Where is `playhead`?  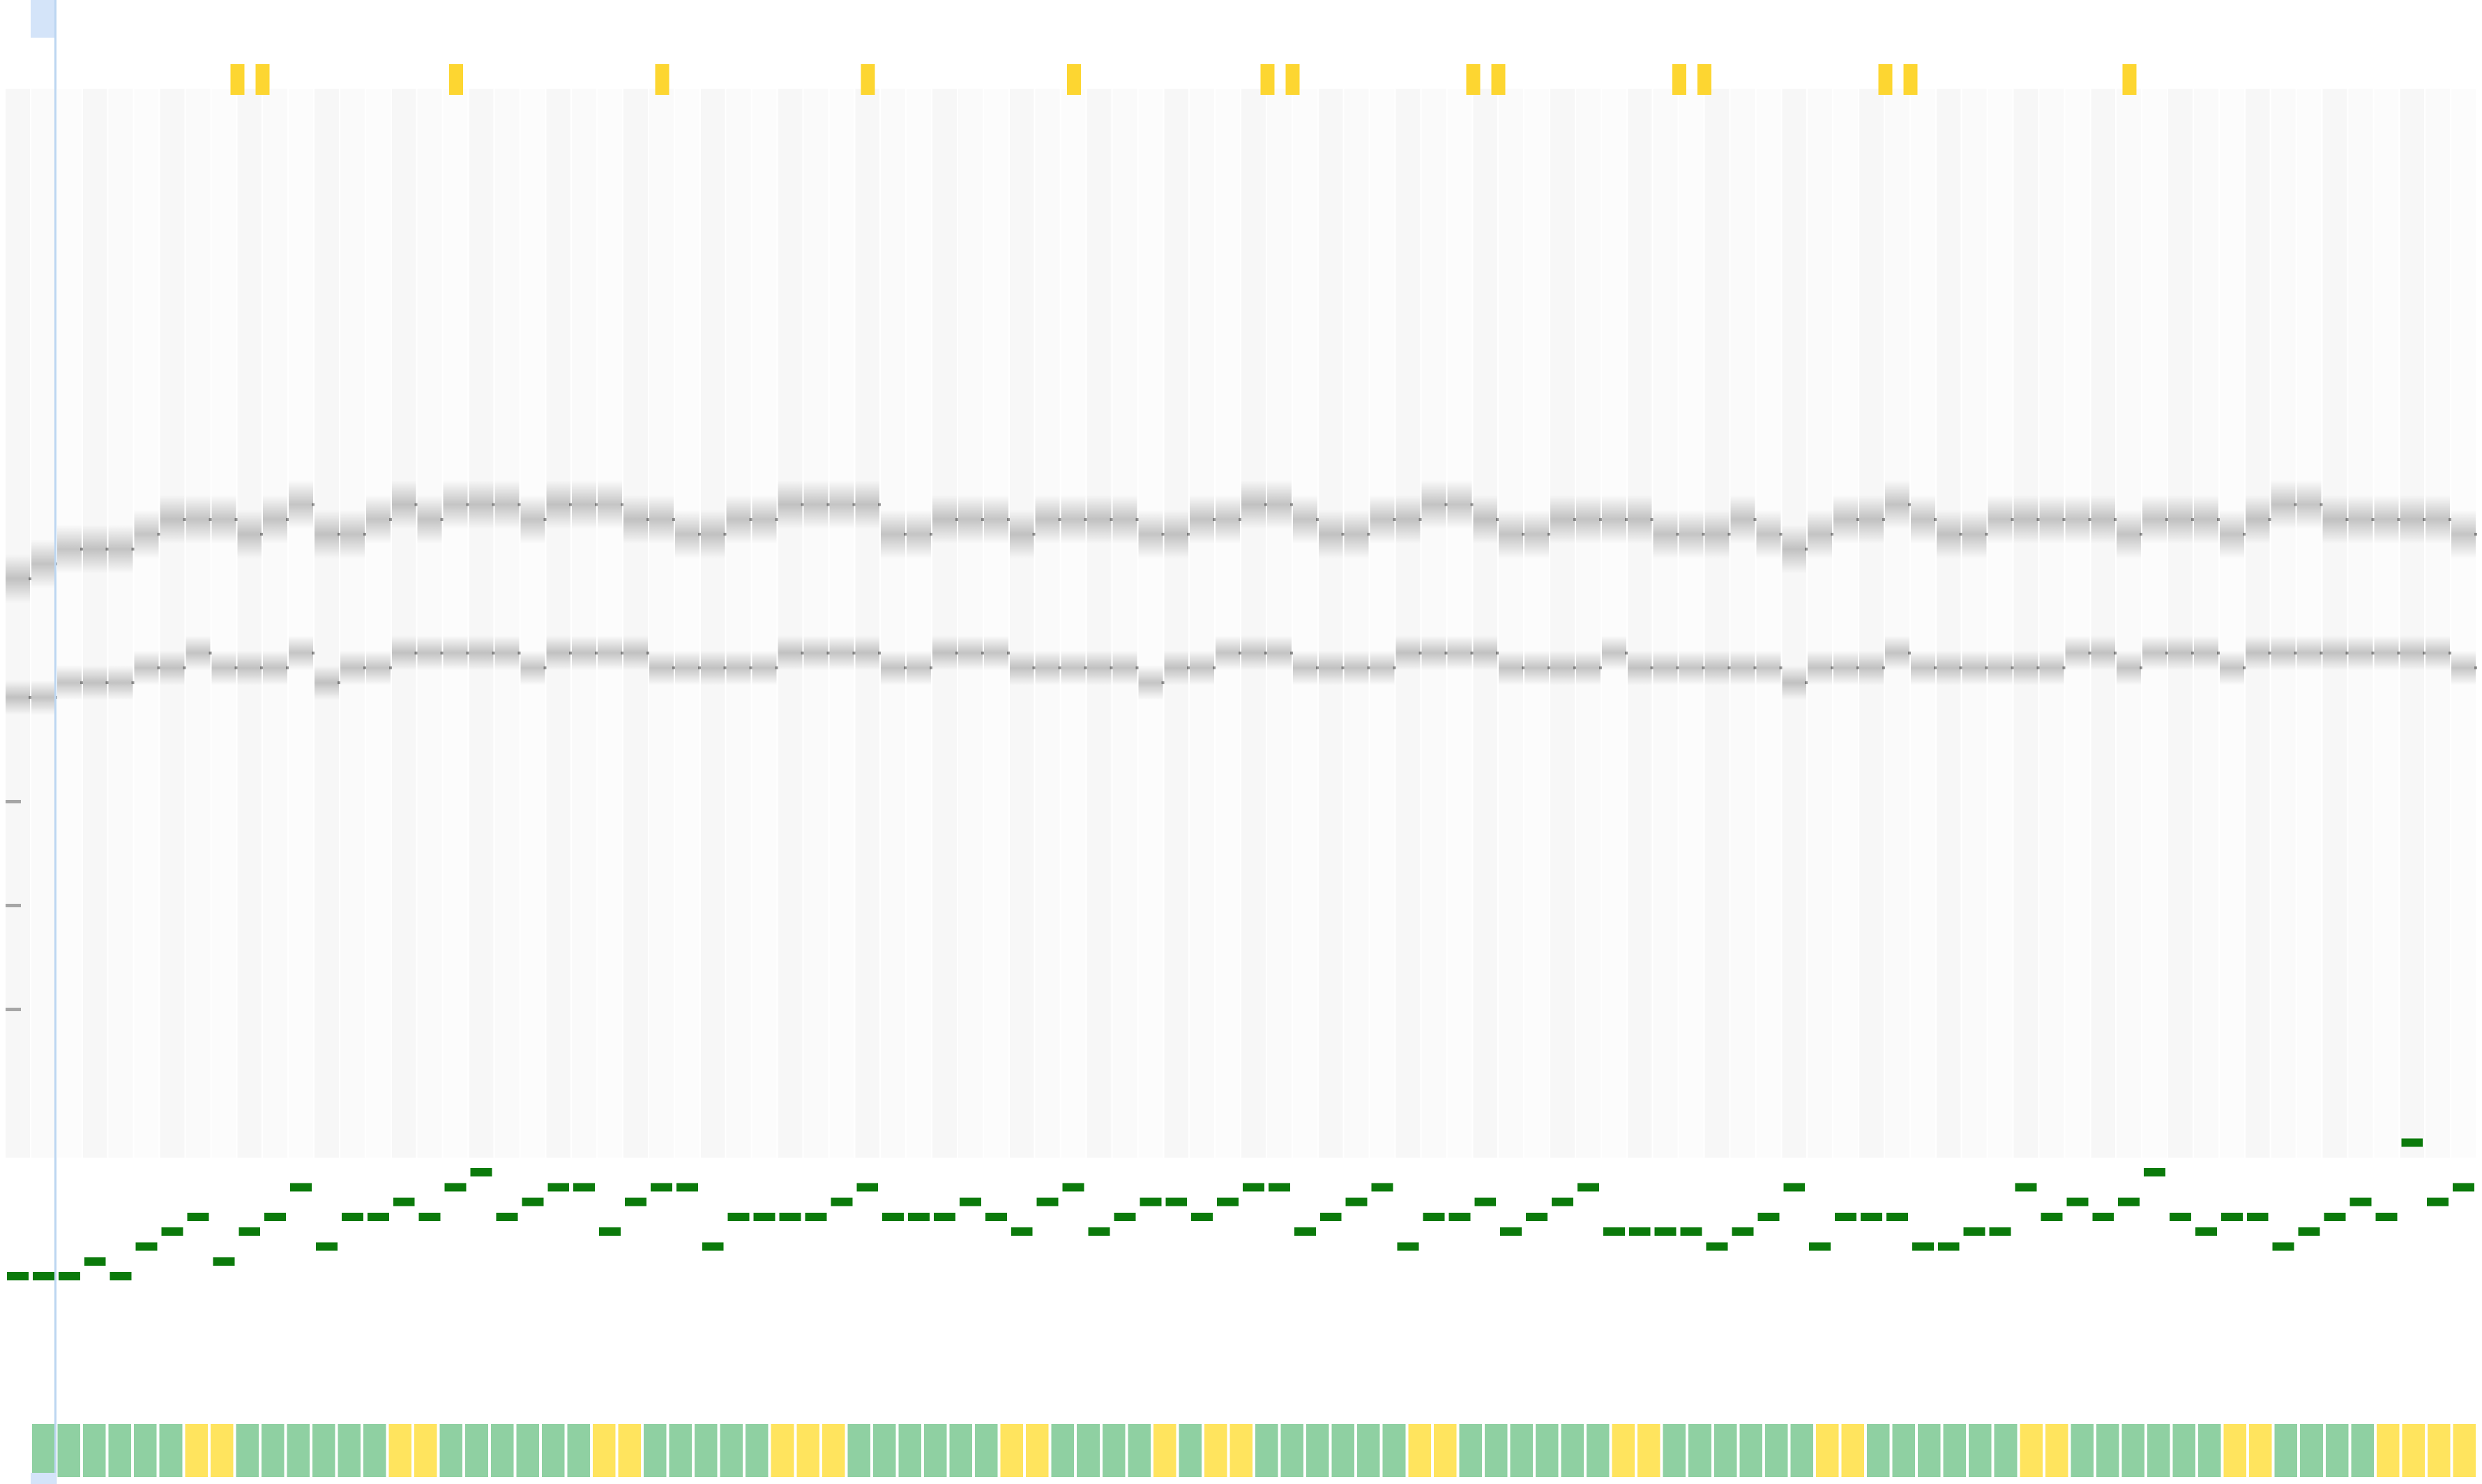 playhead is located at coordinates (43, 742).